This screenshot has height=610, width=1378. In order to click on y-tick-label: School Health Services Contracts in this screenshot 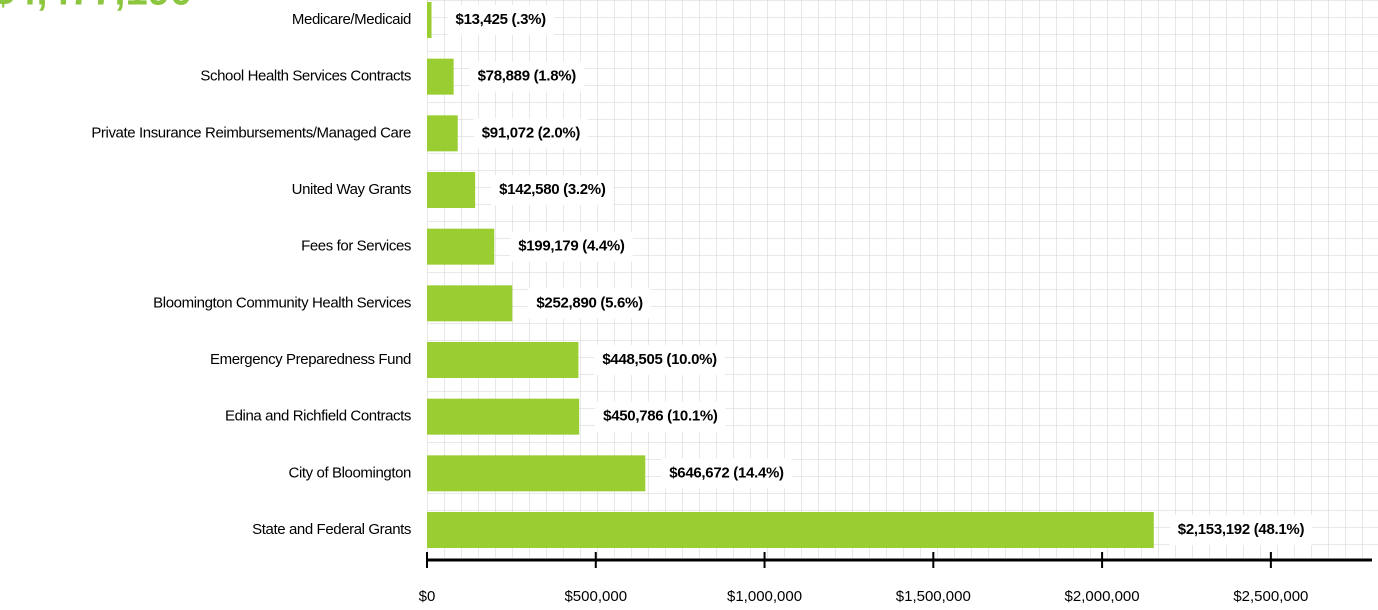, I will do `click(305, 76)`.